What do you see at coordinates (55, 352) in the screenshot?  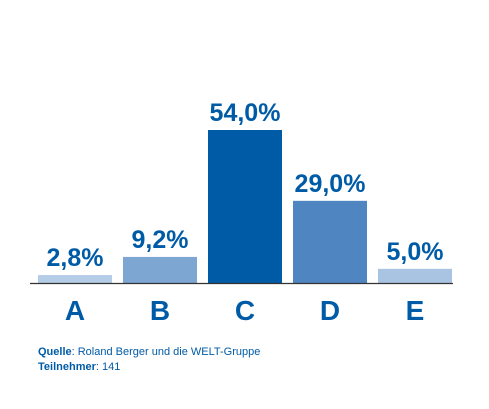 I see `source-label: Quelle` at bounding box center [55, 352].